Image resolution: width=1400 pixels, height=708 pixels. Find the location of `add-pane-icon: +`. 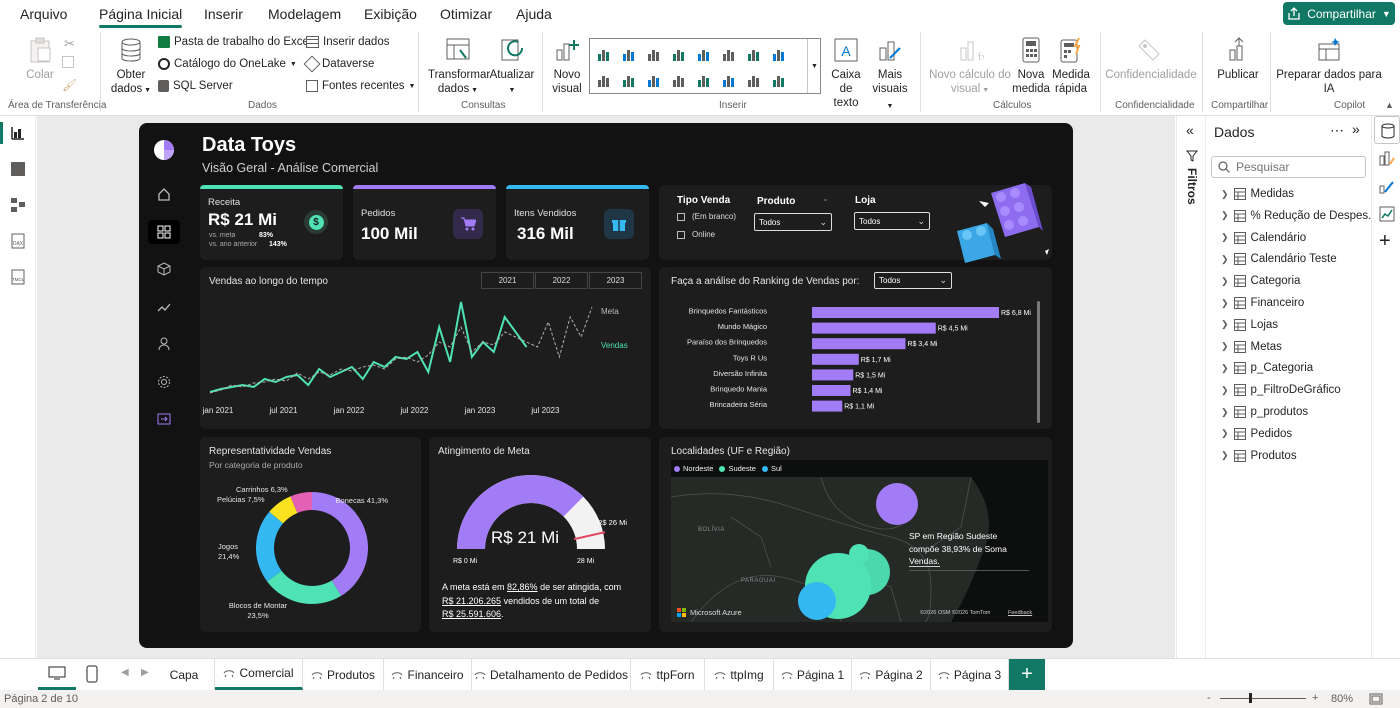

add-pane-icon: + is located at coordinates (1385, 241).